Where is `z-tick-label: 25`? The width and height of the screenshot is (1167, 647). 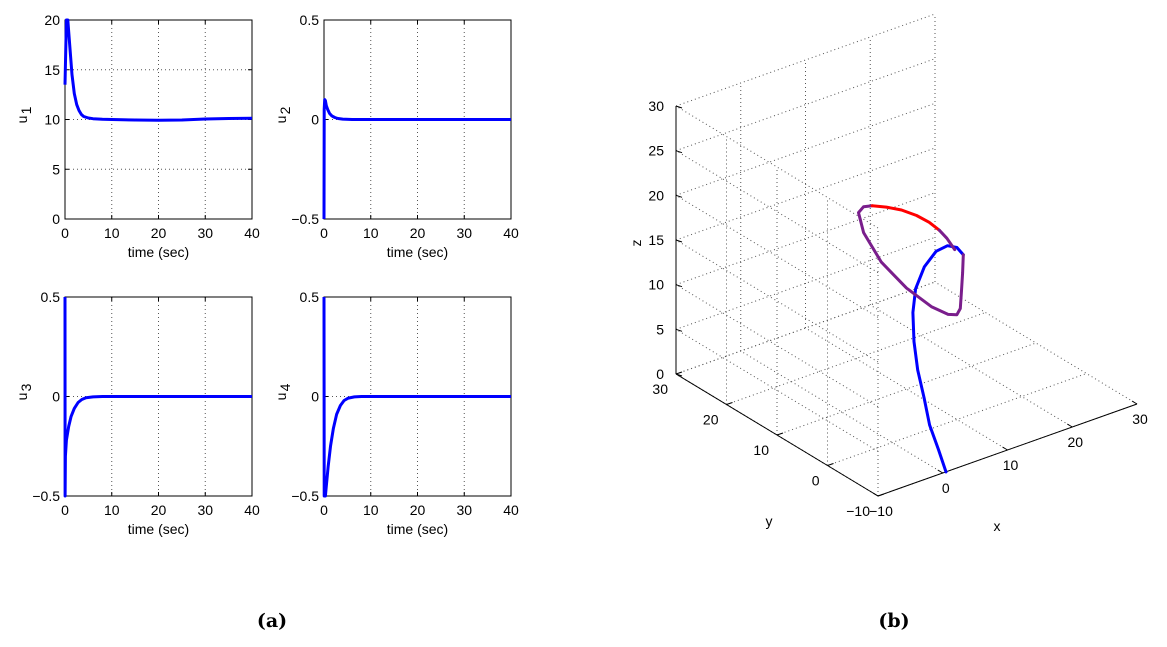 z-tick-label: 25 is located at coordinates (656, 151).